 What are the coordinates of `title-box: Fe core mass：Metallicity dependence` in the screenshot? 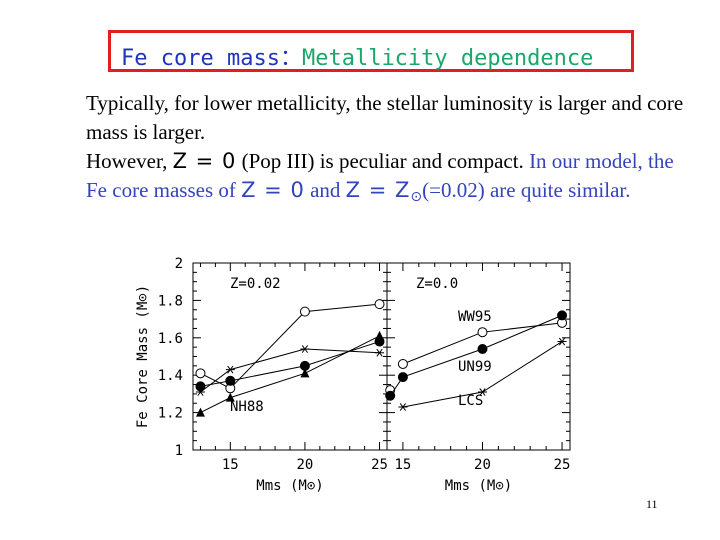 It's located at (371, 51).